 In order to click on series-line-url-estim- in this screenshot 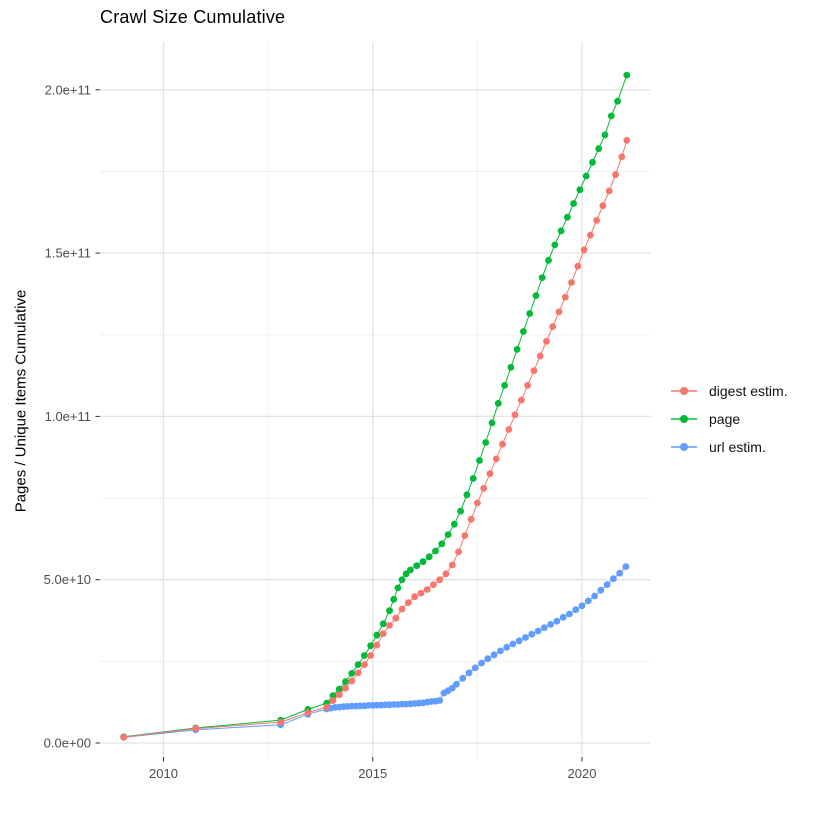, I will do `click(375, 652)`.